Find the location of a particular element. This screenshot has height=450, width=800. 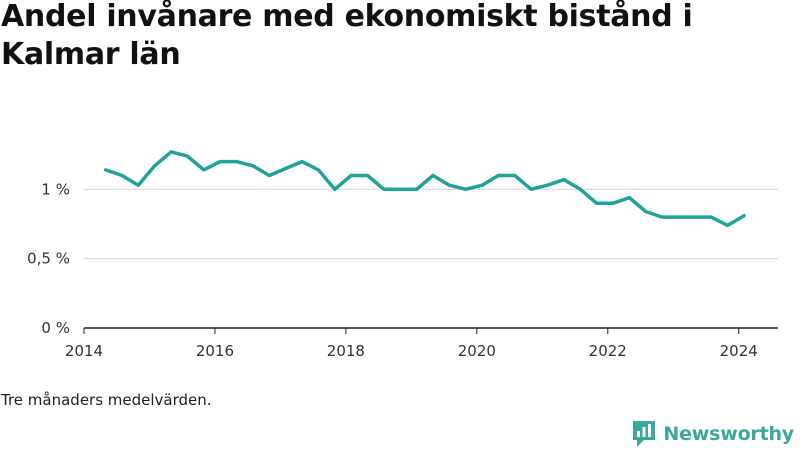

y-tick-label: 0 % is located at coordinates (55, 328).